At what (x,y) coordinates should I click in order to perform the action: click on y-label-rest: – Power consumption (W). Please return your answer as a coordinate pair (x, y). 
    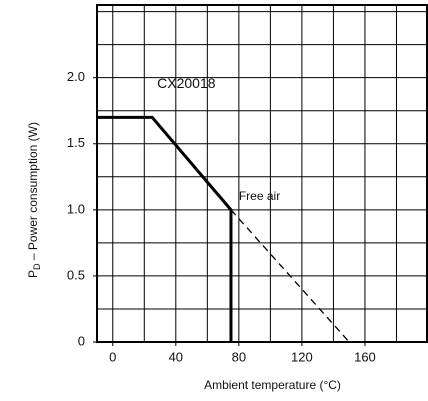
    Looking at the image, I should click on (33, 192).